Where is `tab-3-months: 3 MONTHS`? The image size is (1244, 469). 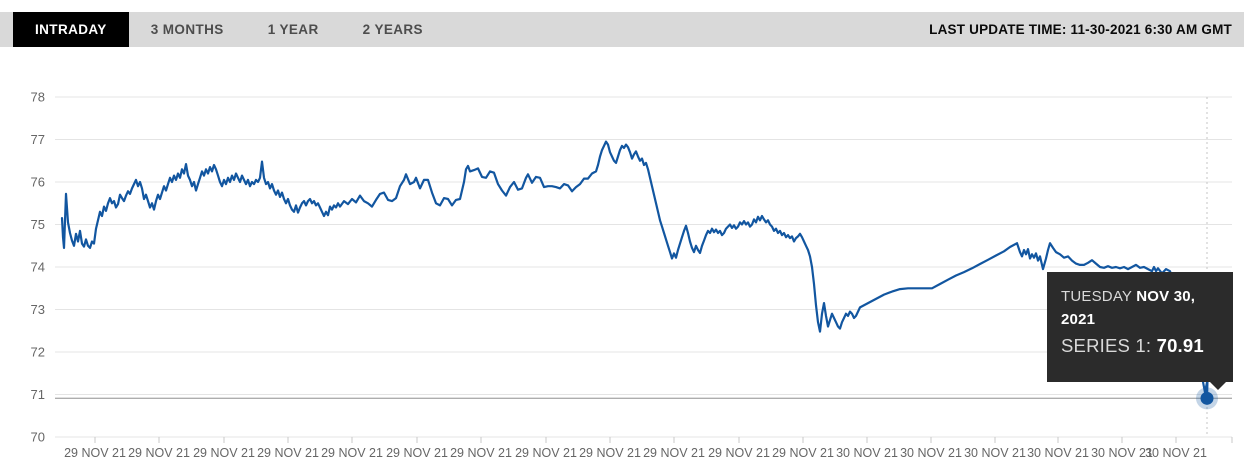 tab-3-months: 3 MONTHS is located at coordinates (187, 29).